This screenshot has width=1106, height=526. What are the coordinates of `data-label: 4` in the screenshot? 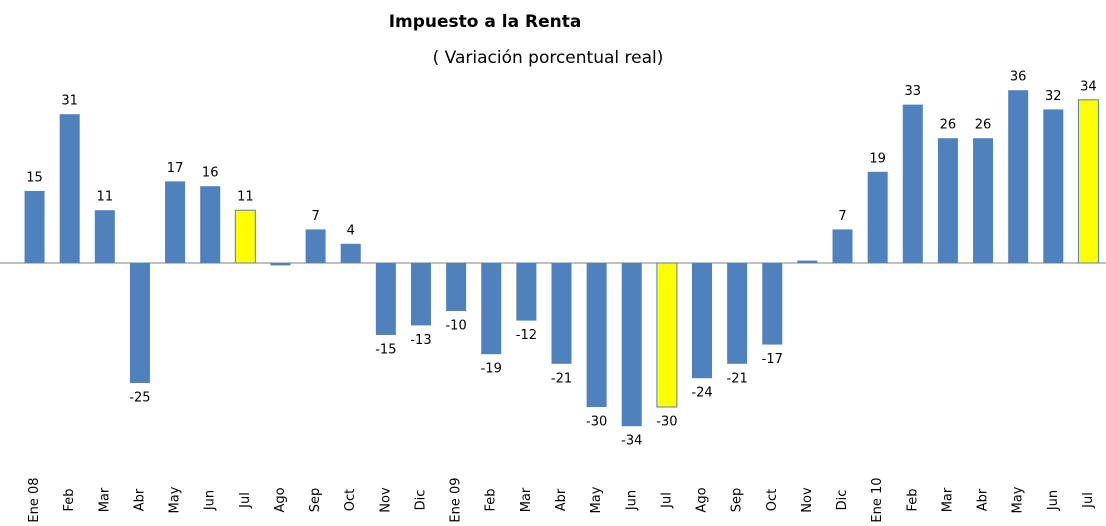 It's located at (351, 230).